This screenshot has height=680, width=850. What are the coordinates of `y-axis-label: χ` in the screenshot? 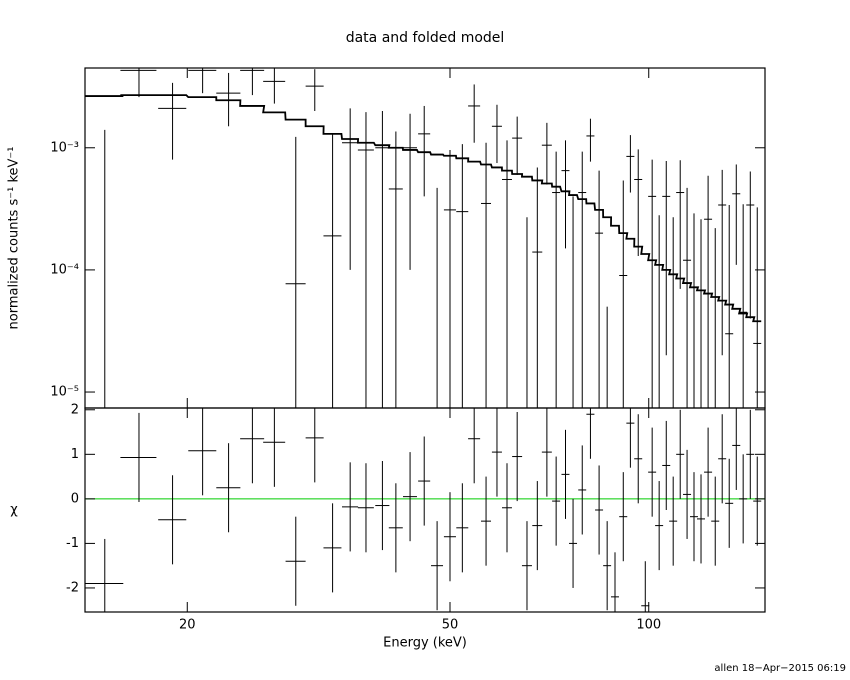 It's located at (14, 510).